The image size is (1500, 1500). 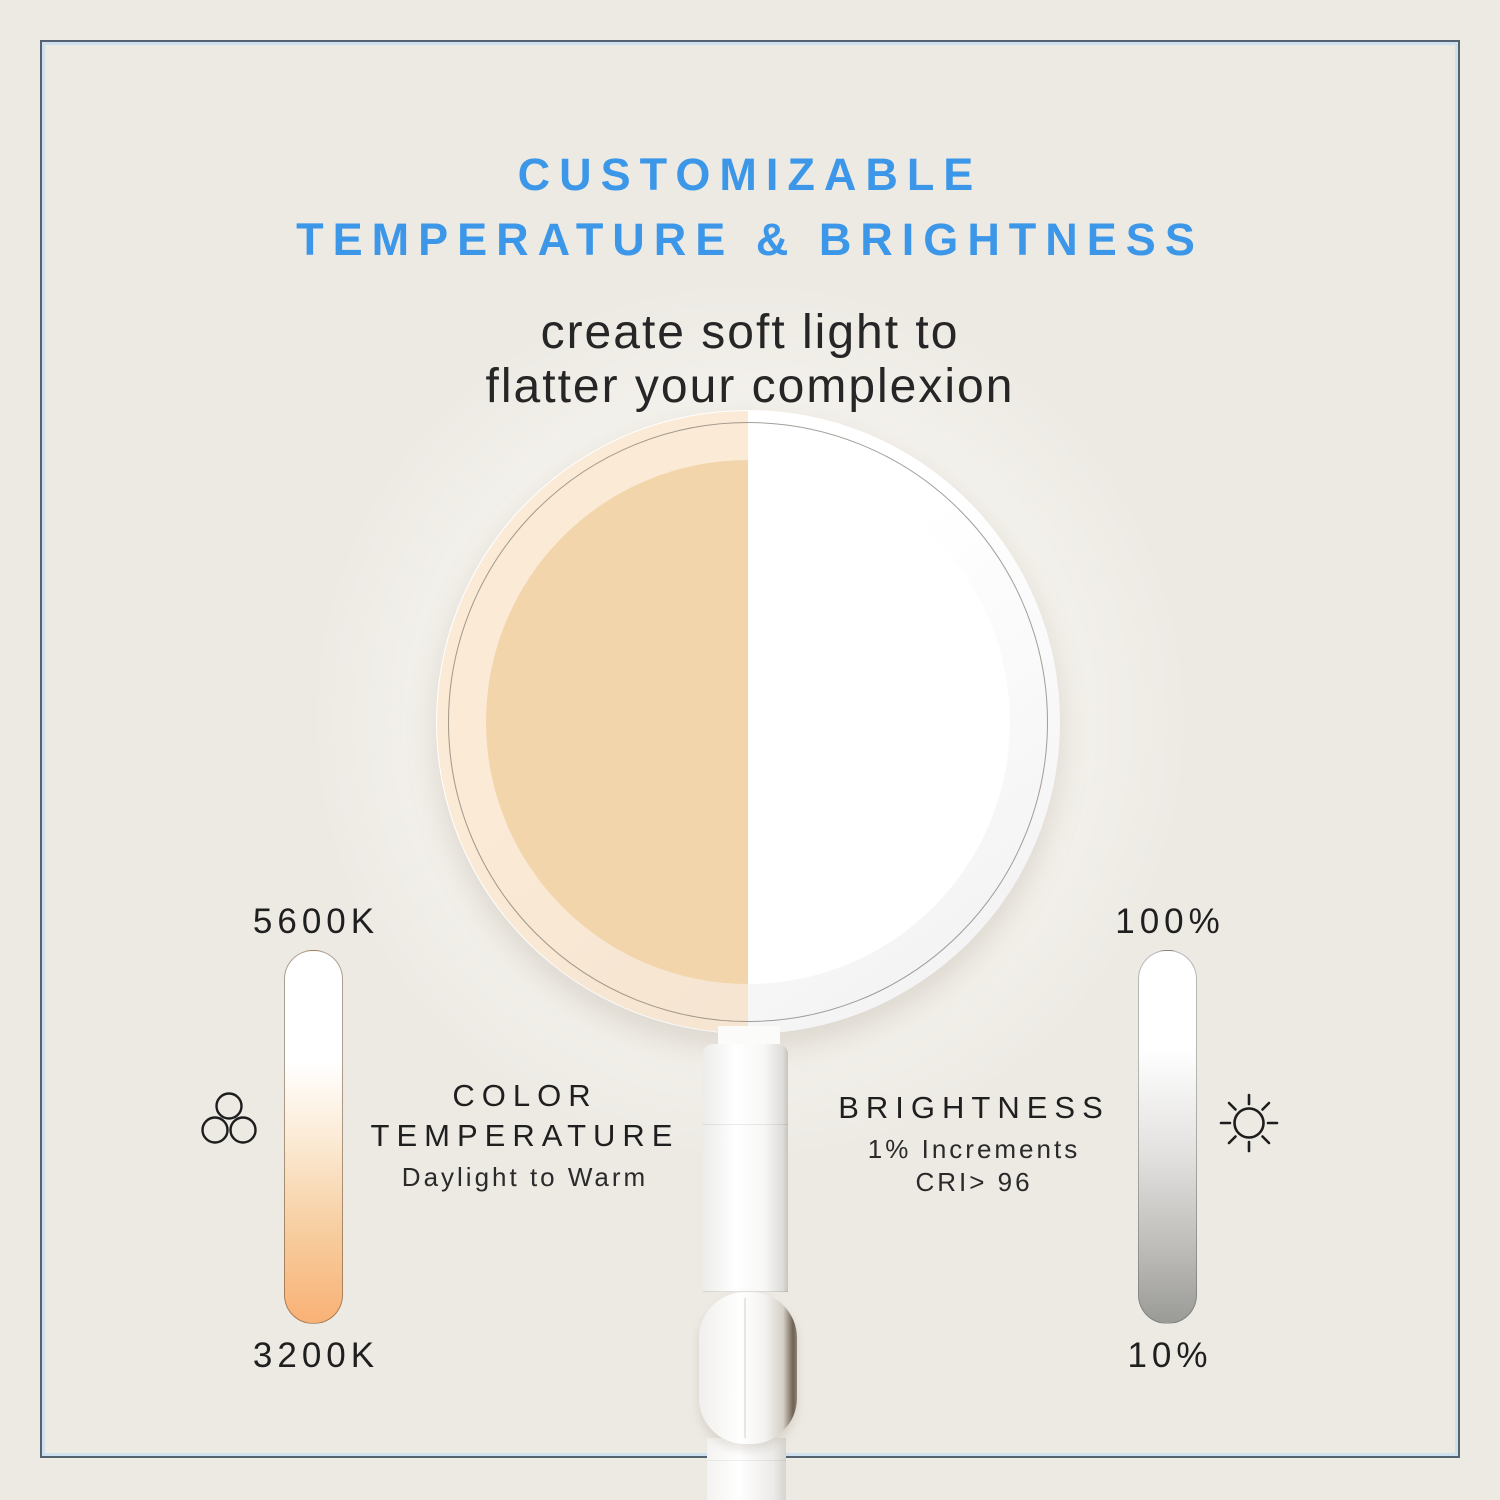 I want to click on brightness-title: BRIGHTNESS, so click(x=974, y=1107).